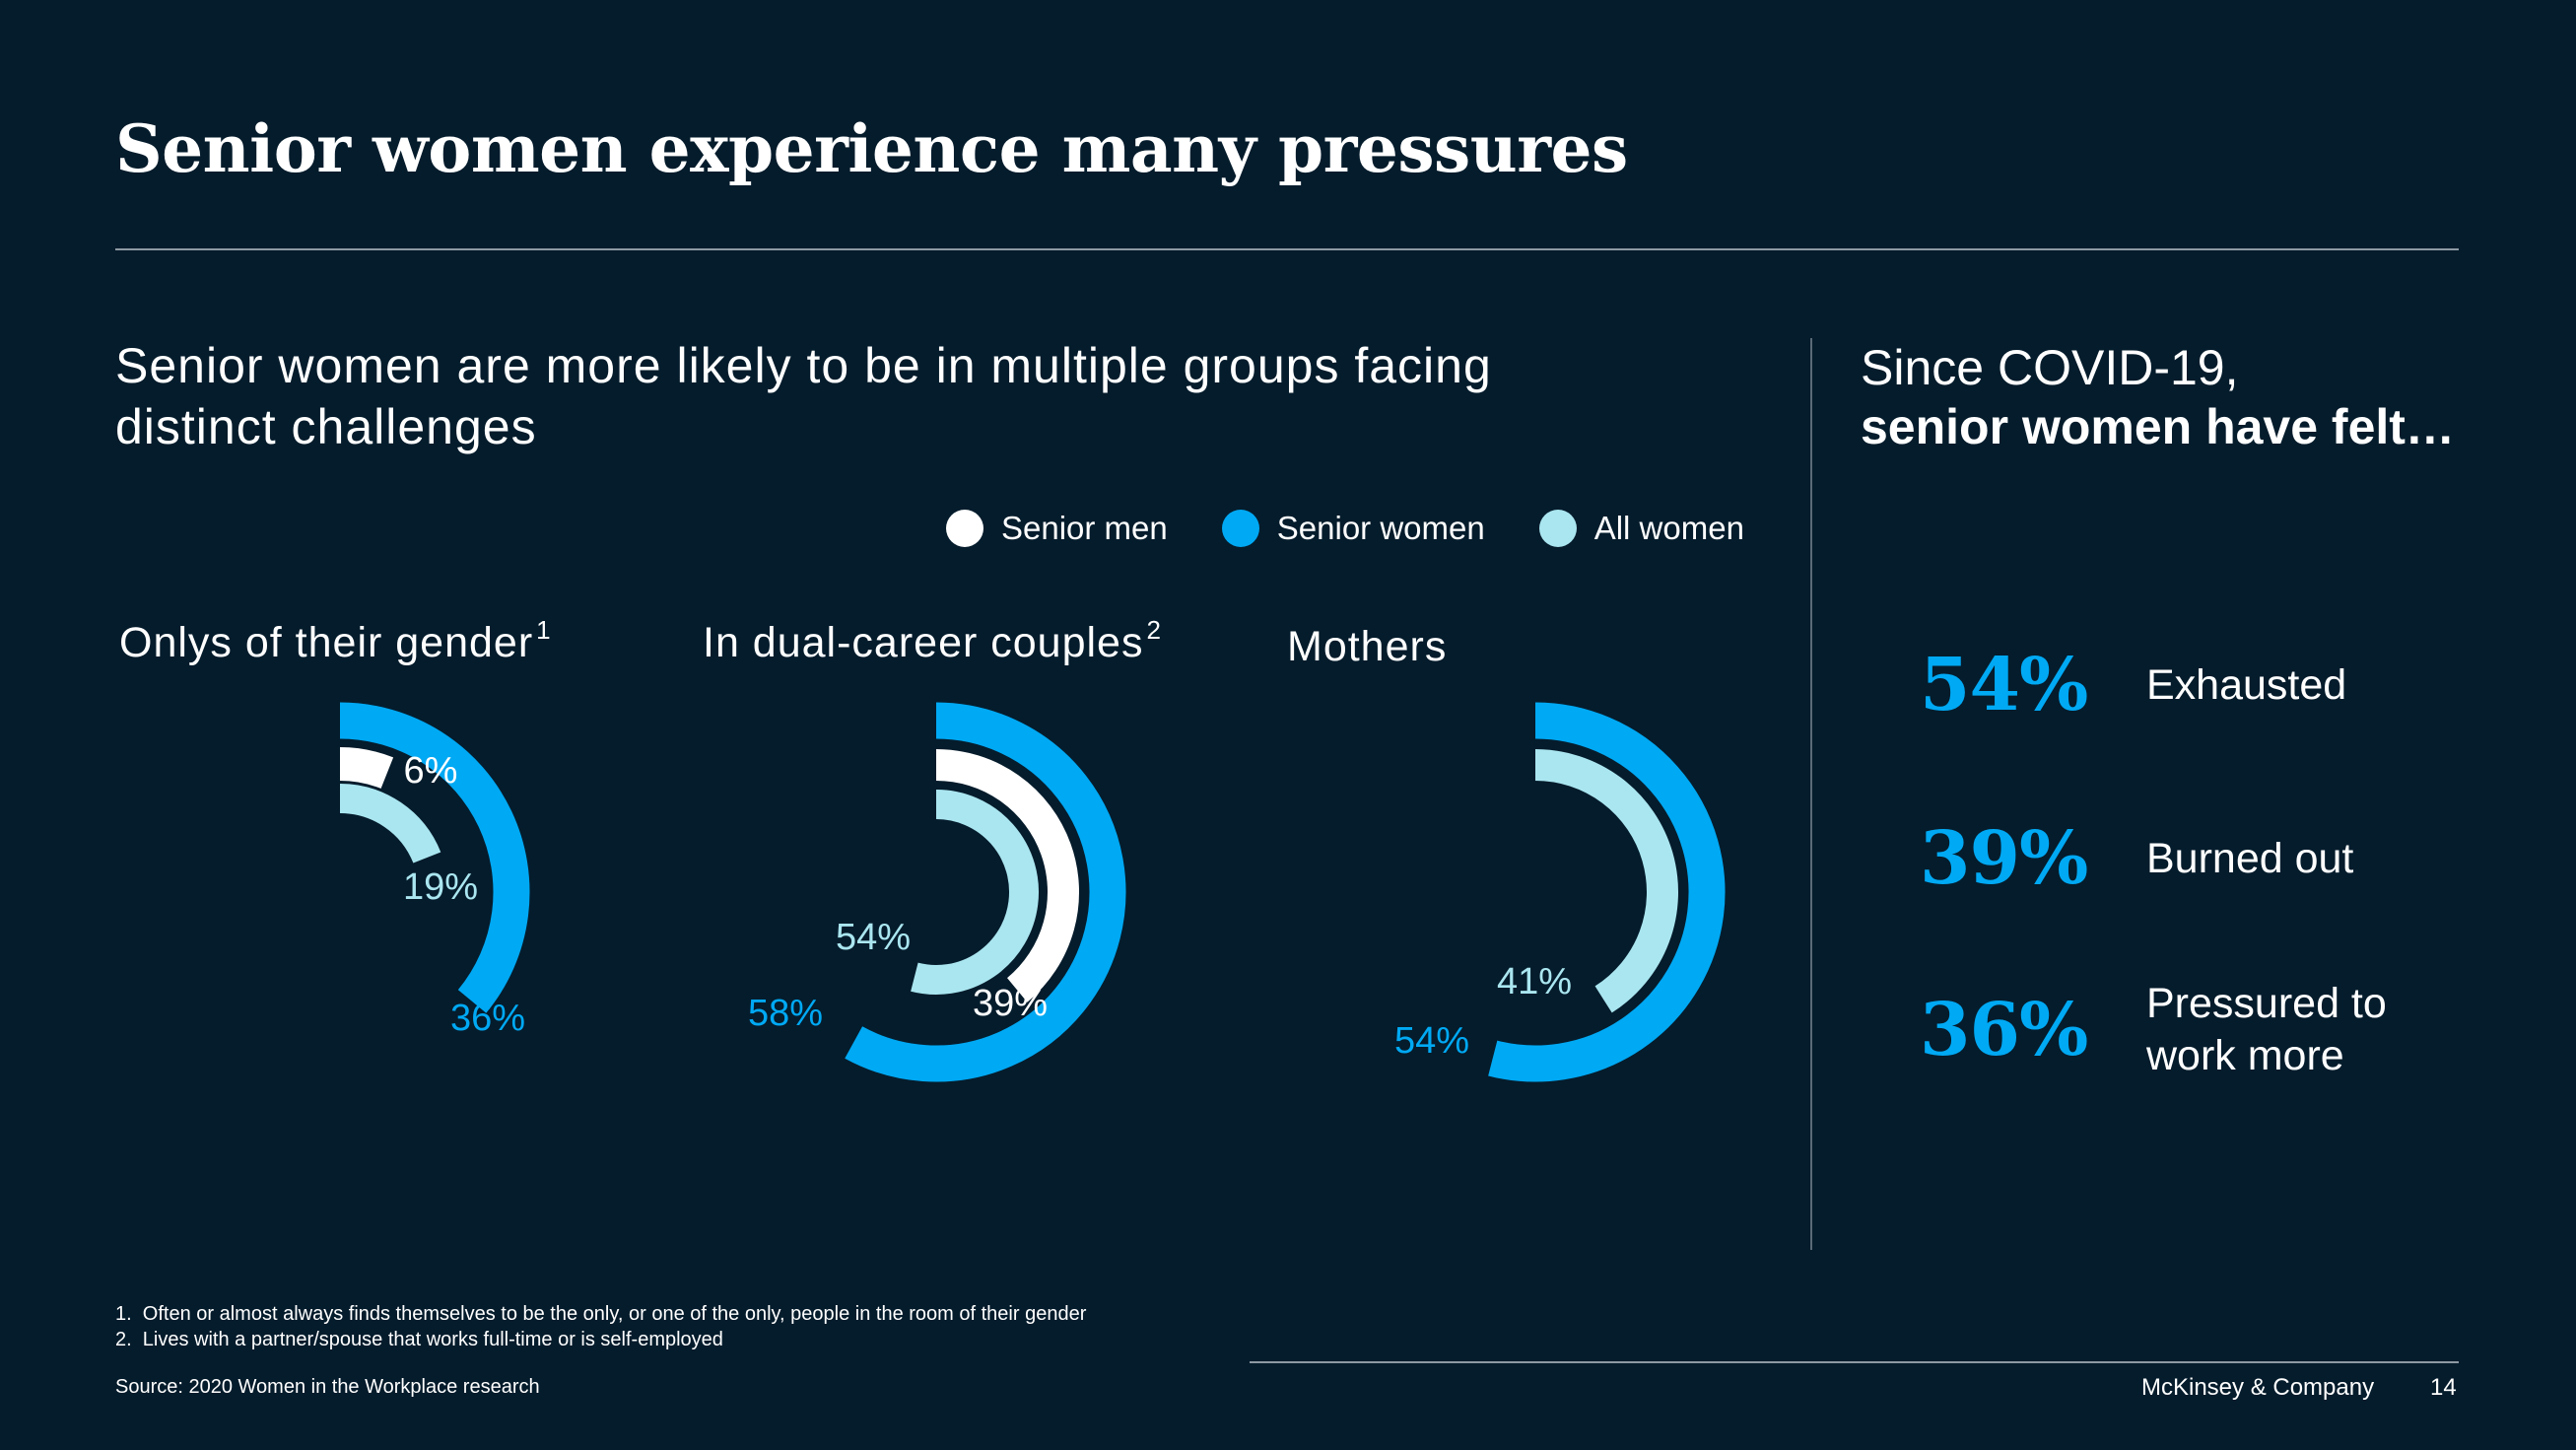 This screenshot has width=2576, height=1450. I want to click on data-label-senior-women: 36%, so click(487, 1019).